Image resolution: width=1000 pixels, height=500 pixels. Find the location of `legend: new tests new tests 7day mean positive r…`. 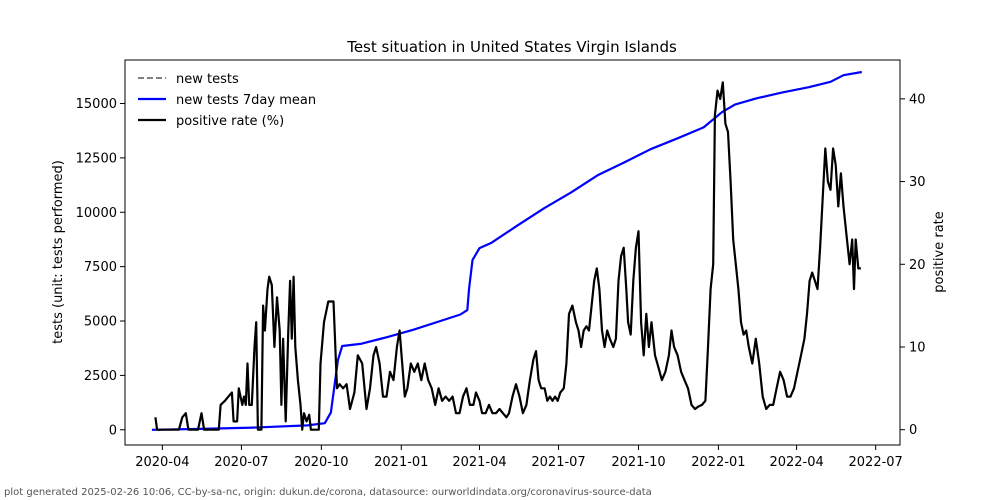

legend: new tests new tests 7day mean positive r… is located at coordinates (227, 100).